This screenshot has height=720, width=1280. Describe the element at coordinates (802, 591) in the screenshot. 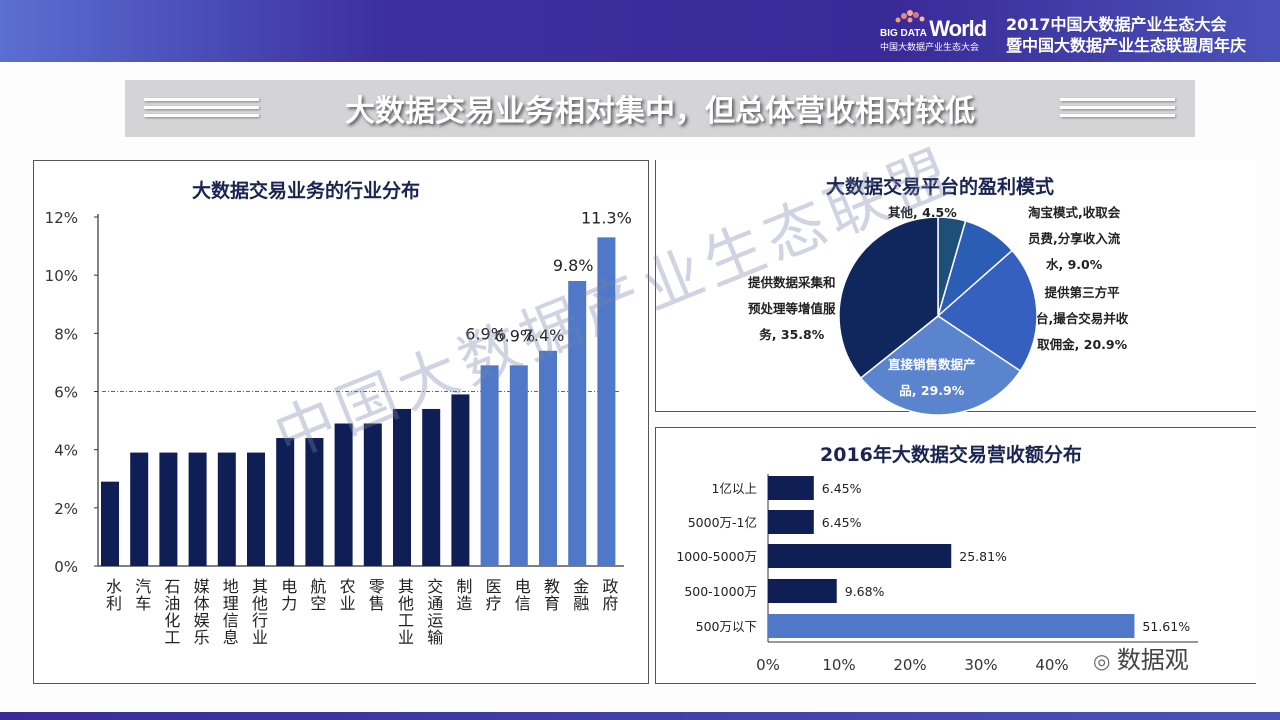

I see `bar-500-1000万` at that location.